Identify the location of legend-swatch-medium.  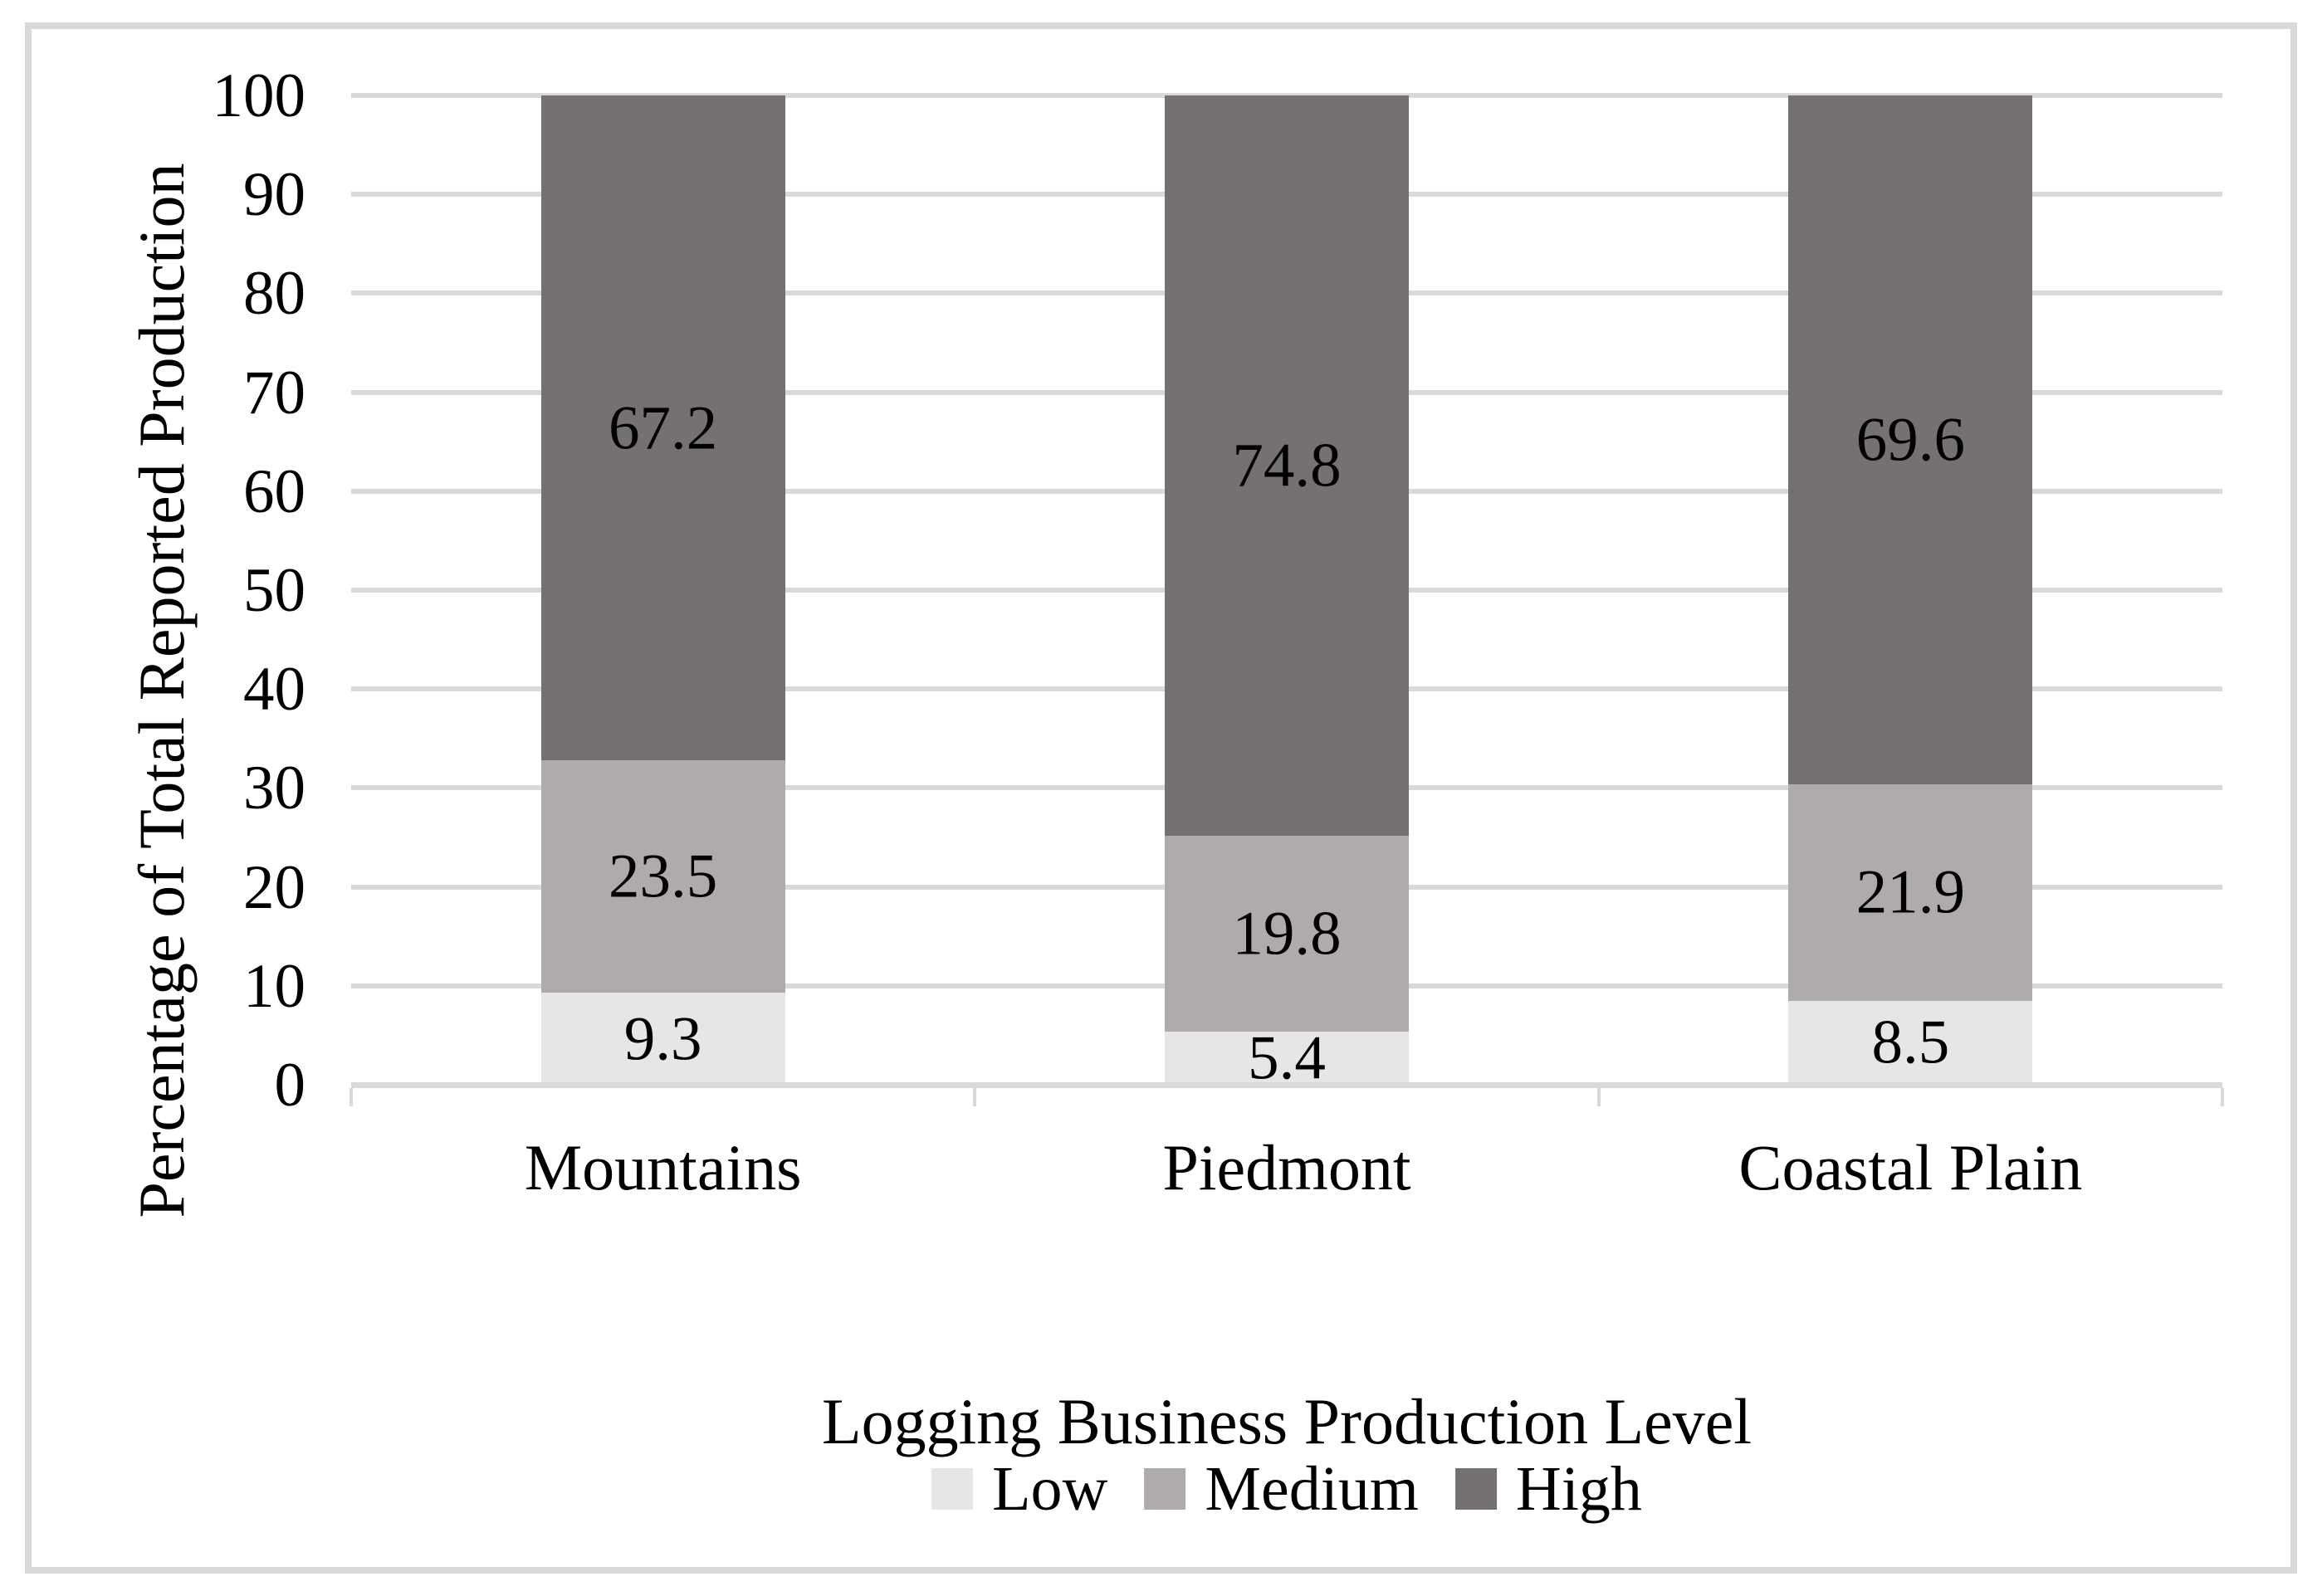
(1165, 1489).